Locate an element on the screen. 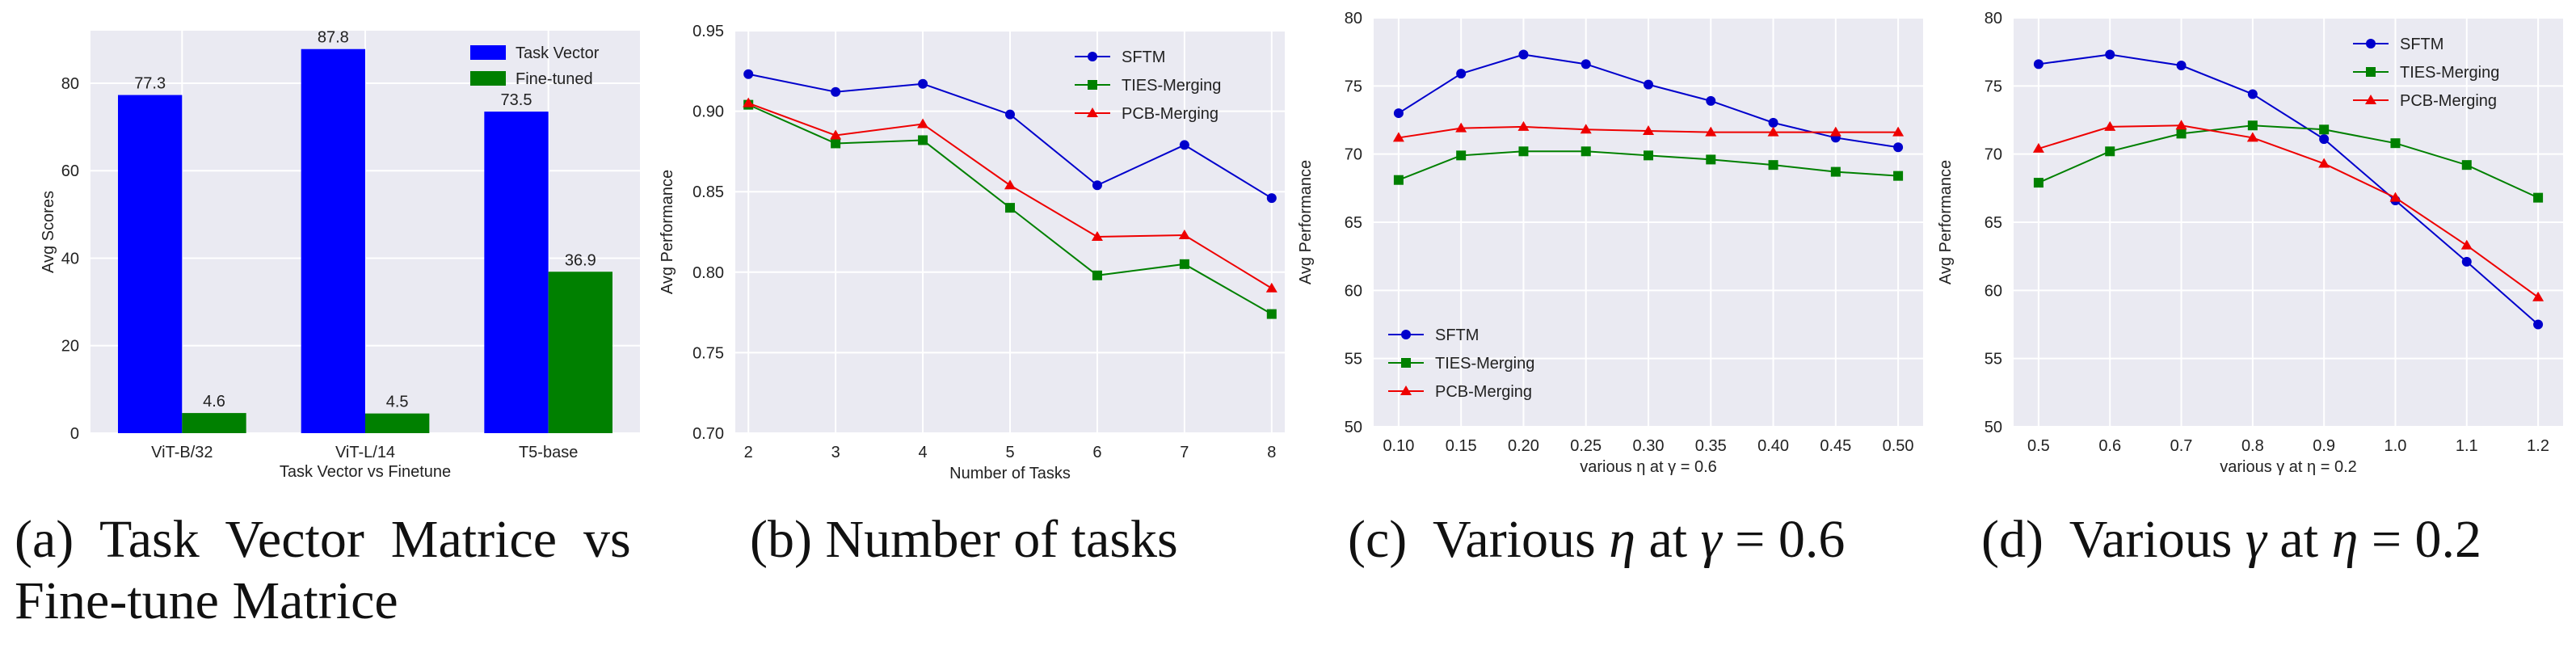 The image size is (2576, 657). caption-d-part: = 0.2 is located at coordinates (2420, 539).